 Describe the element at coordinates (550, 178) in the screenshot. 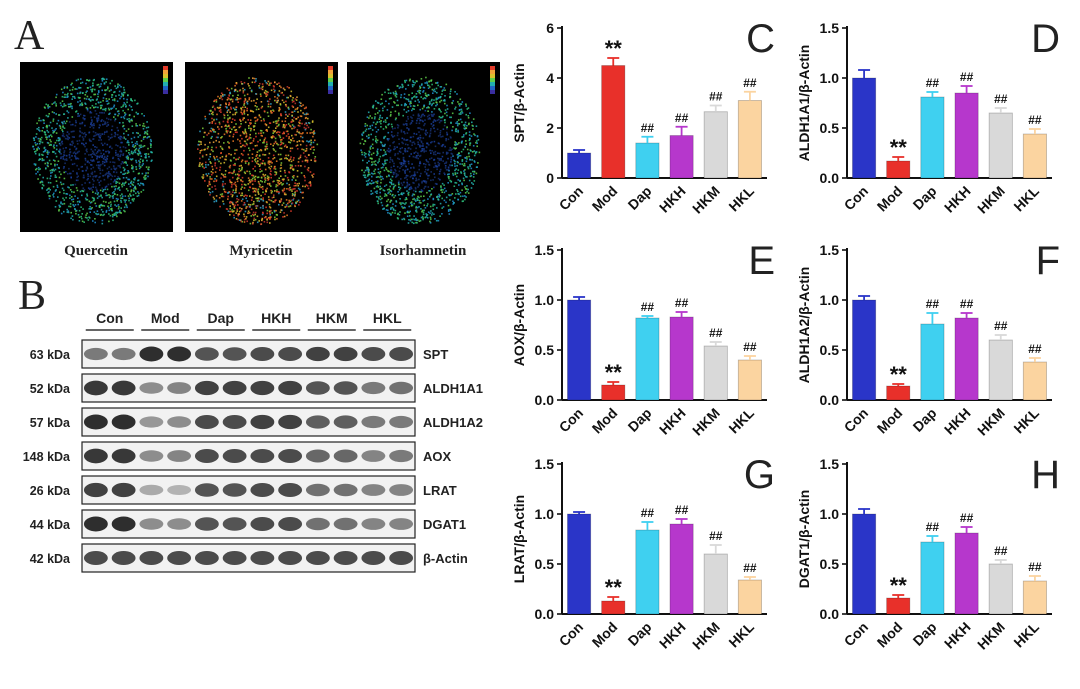

I see `y-tick-label: 0` at that location.